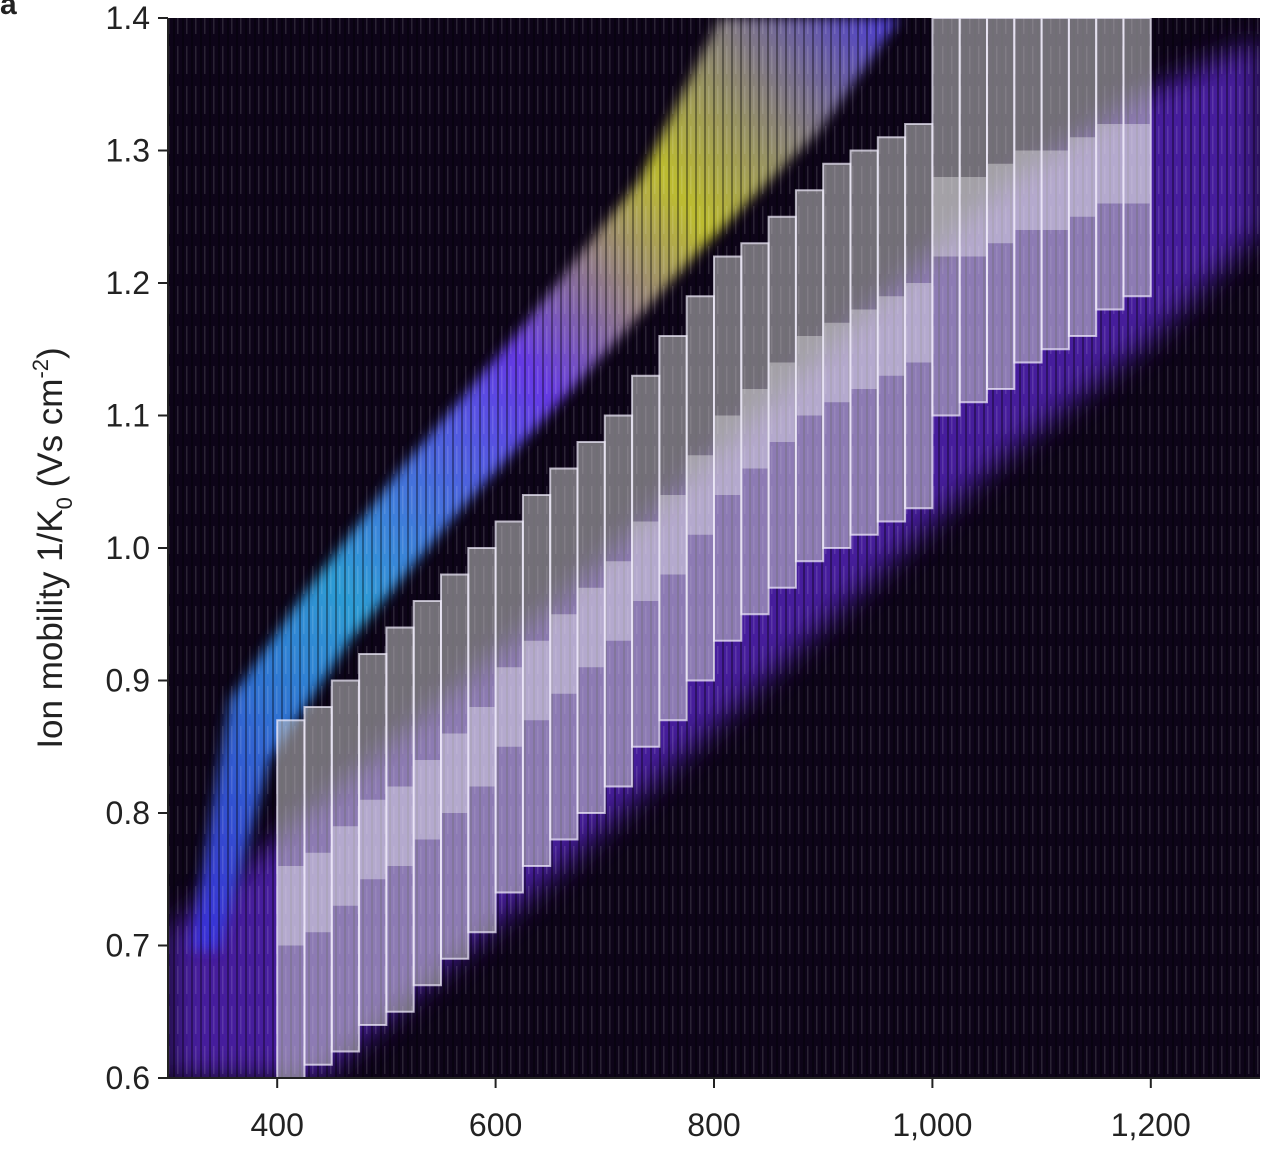  What do you see at coordinates (932, 1125) in the screenshot?
I see `x-tick-label: 1,000` at bounding box center [932, 1125].